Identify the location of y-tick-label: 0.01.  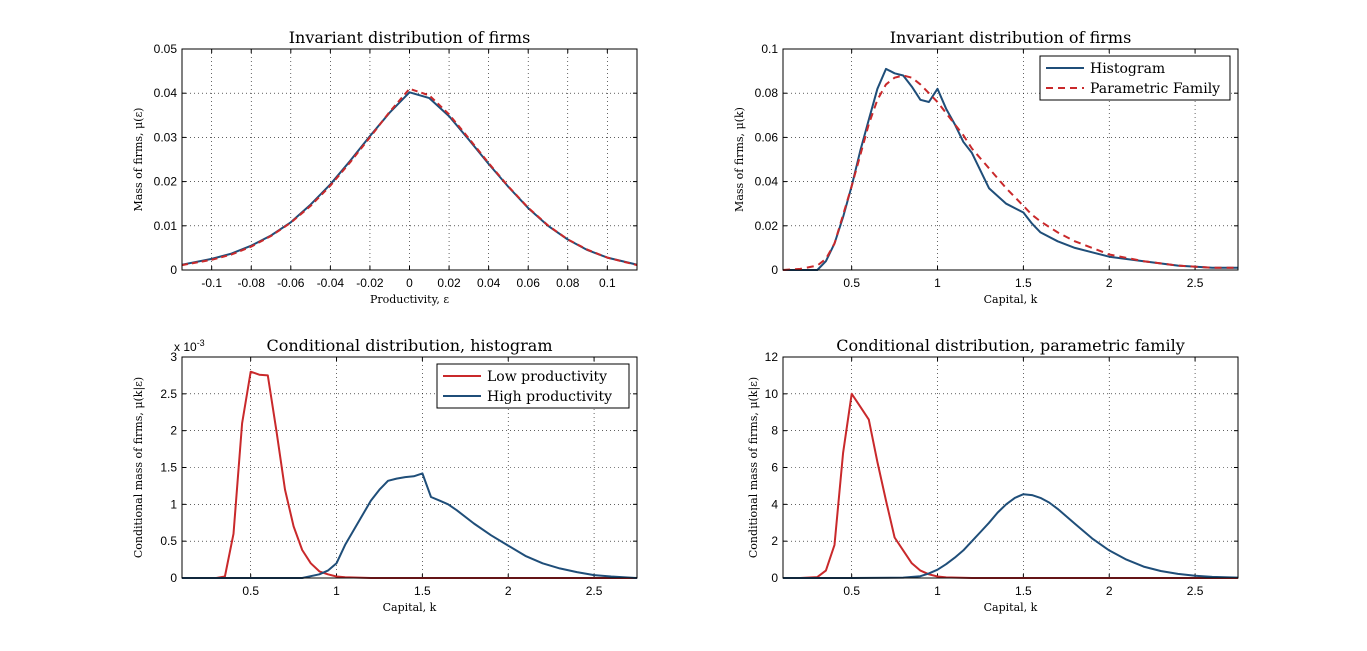
(166, 226).